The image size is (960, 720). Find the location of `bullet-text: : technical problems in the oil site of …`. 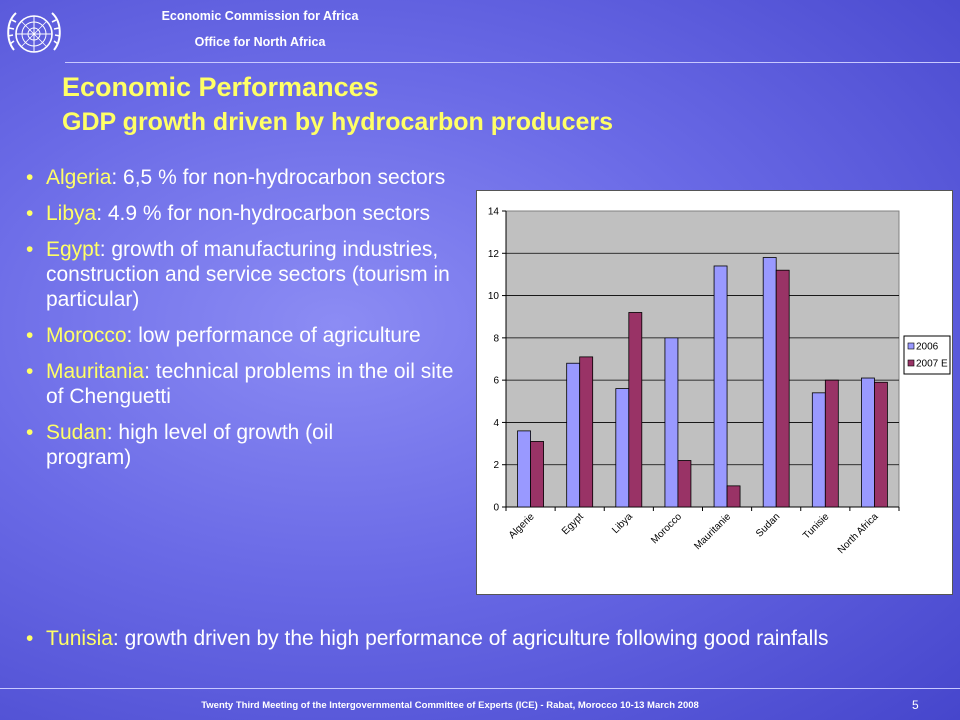

bullet-text: : technical problems in the oil site of … is located at coordinates (250, 384).